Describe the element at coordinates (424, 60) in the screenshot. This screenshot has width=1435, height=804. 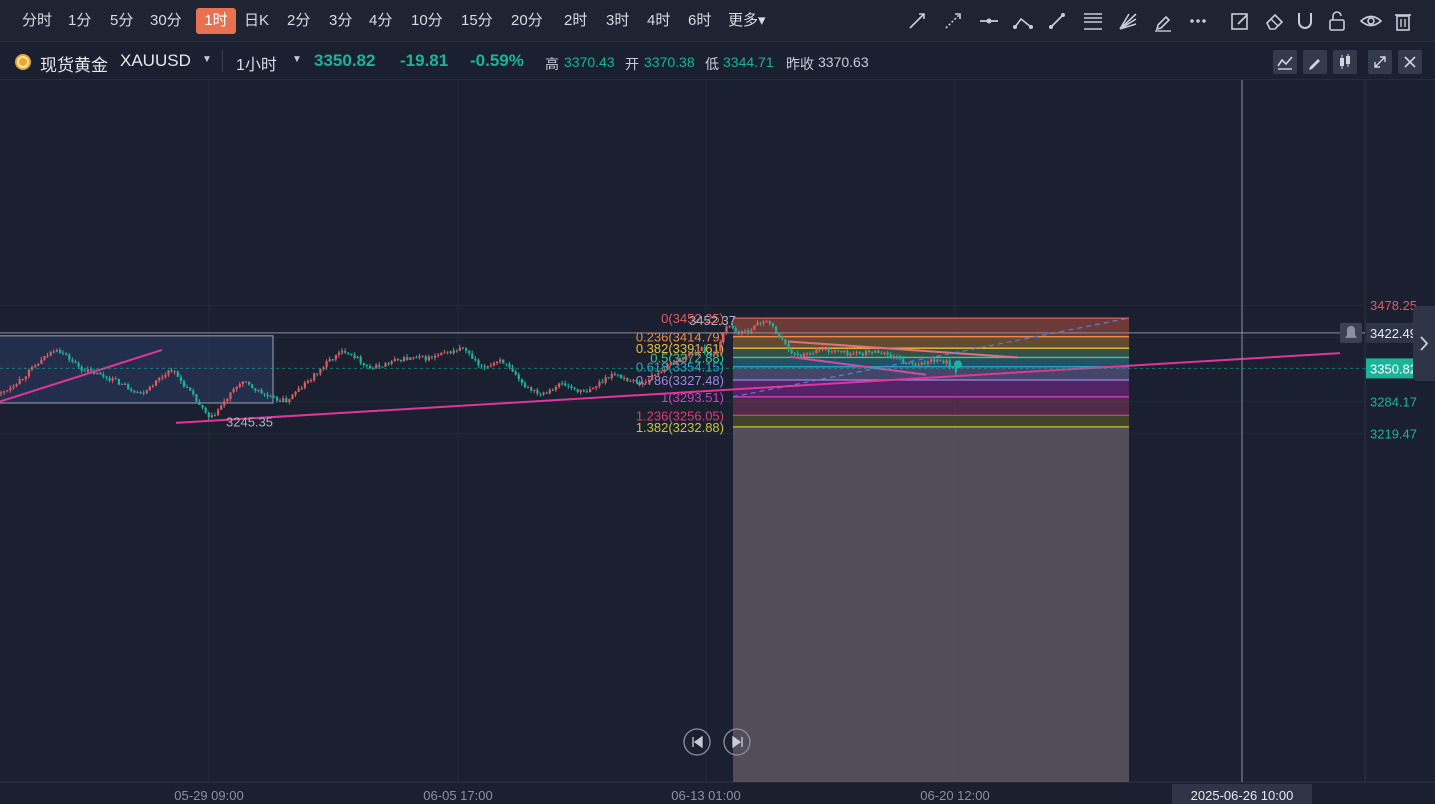
I see `price-change: -19.81` at that location.